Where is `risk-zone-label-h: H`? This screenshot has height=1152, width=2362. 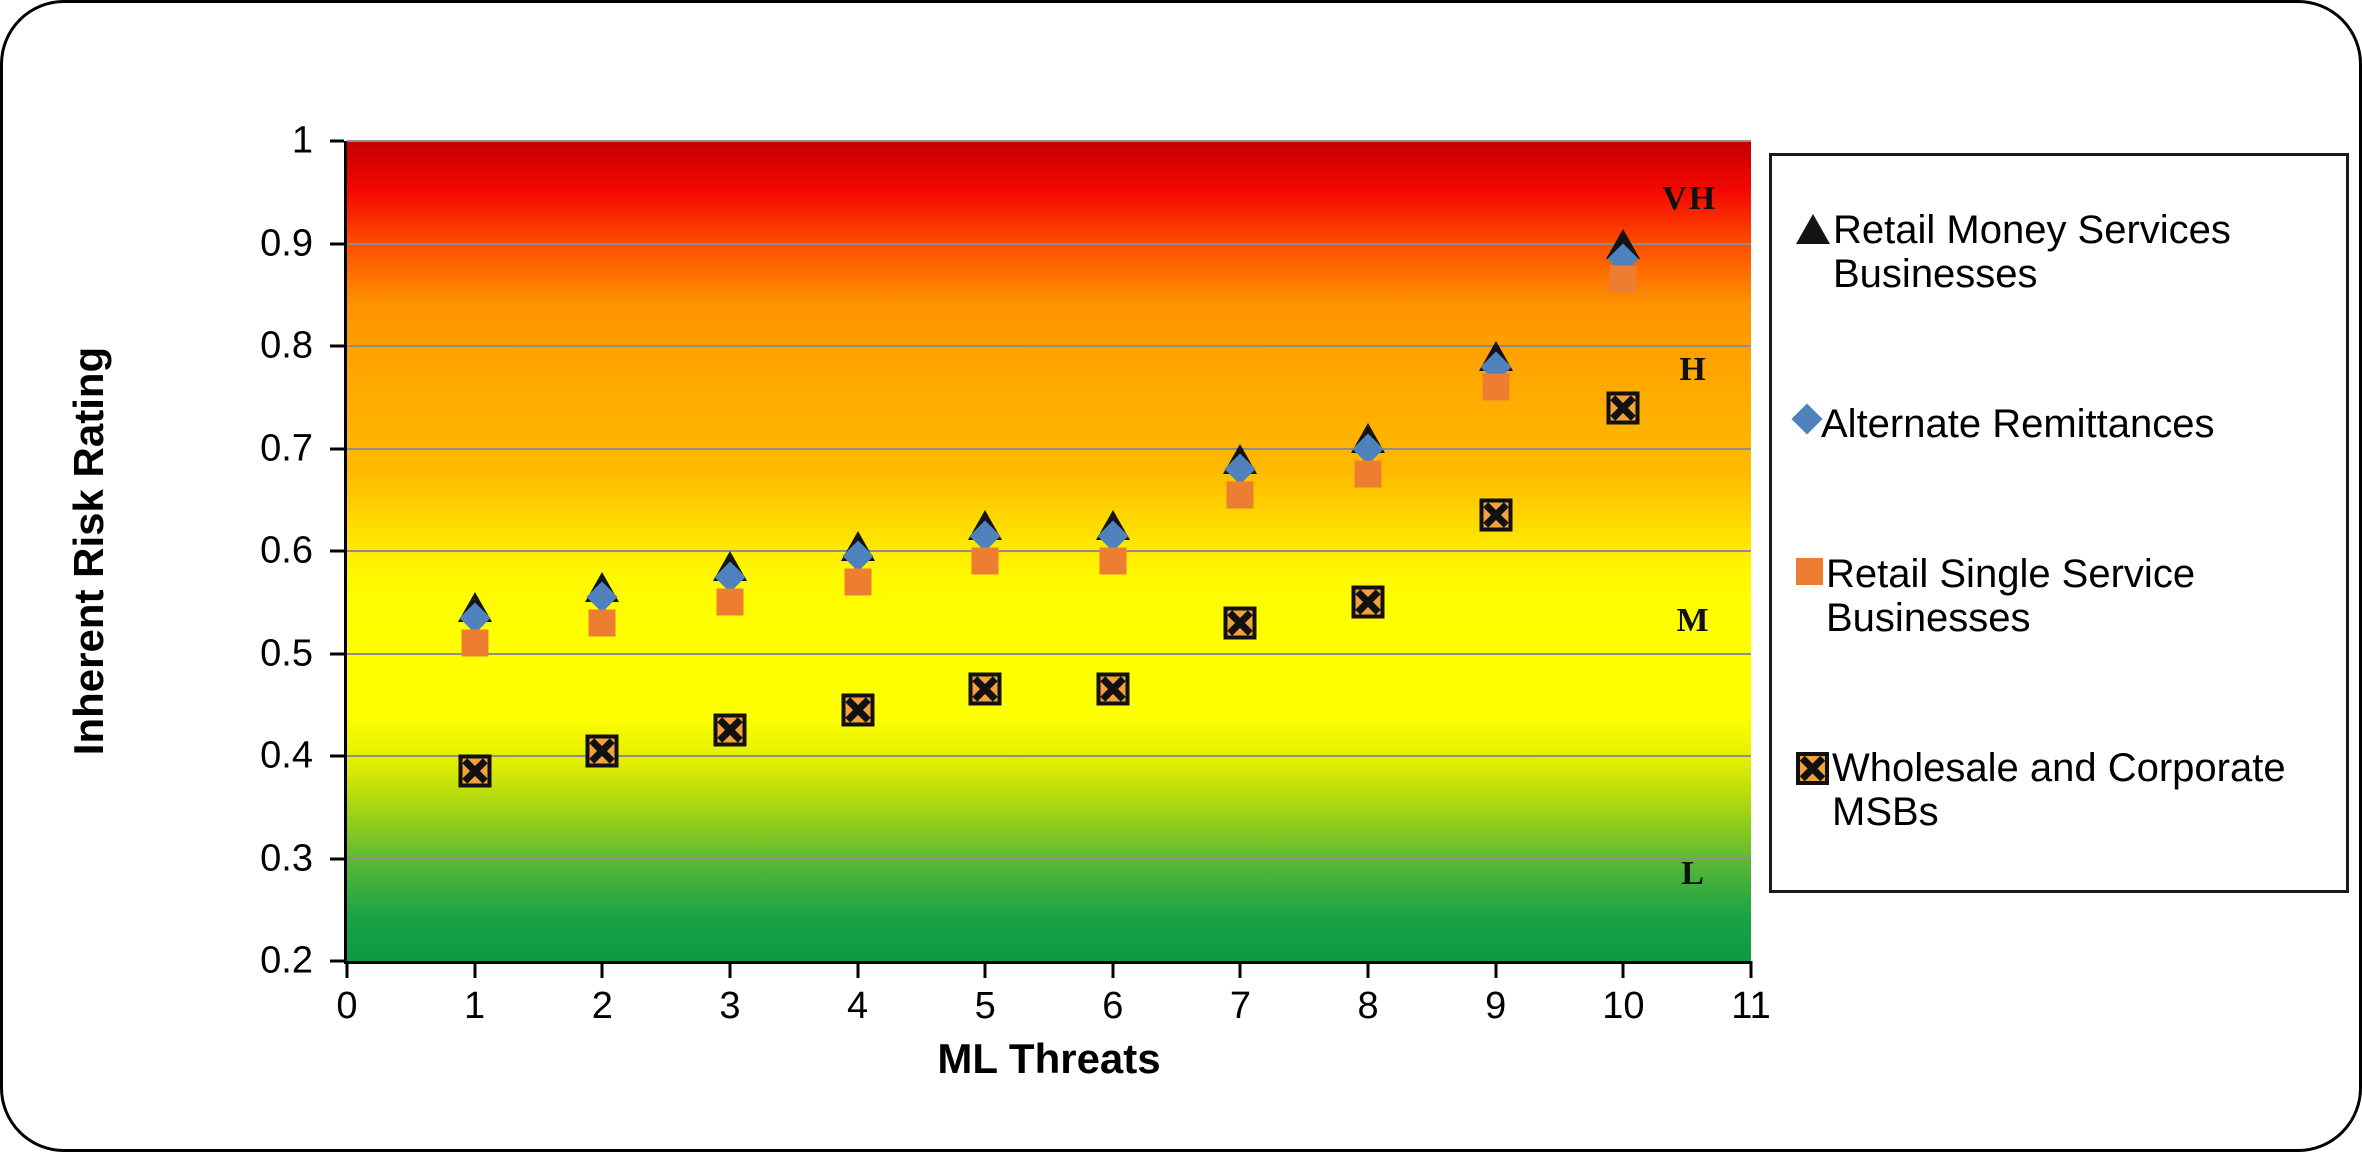 risk-zone-label-h: H is located at coordinates (1693, 369).